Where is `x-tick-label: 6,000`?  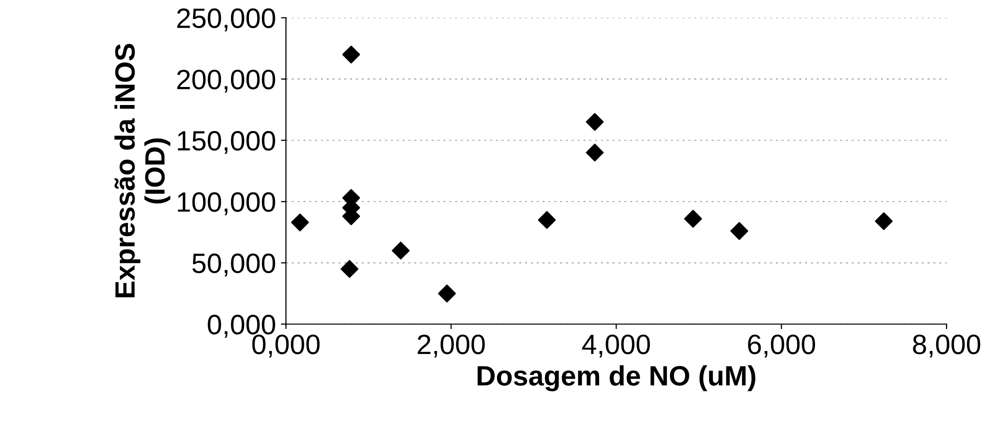 x-tick-label: 6,000 is located at coordinates (782, 346).